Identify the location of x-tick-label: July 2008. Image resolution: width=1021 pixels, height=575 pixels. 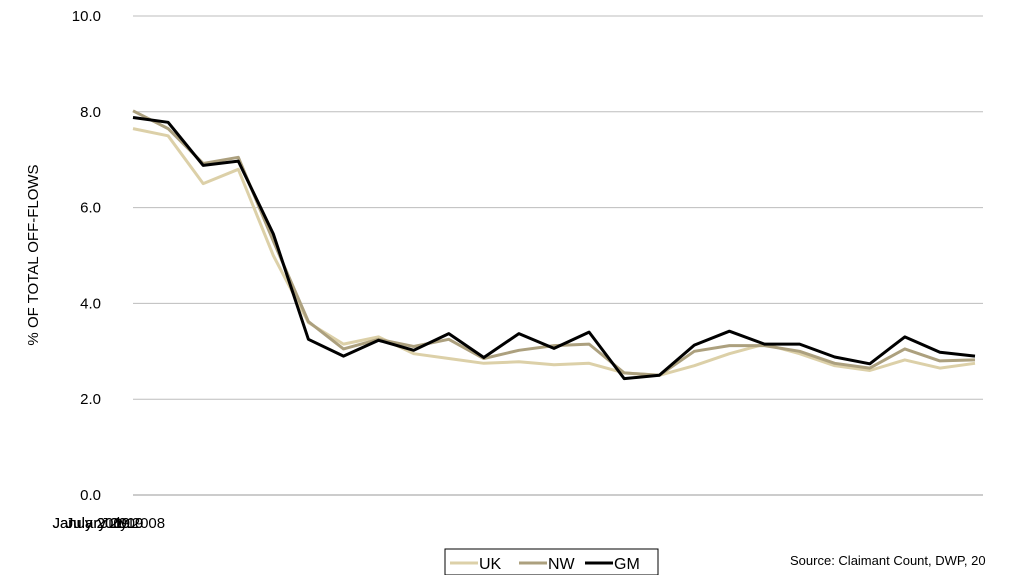
(133, 523).